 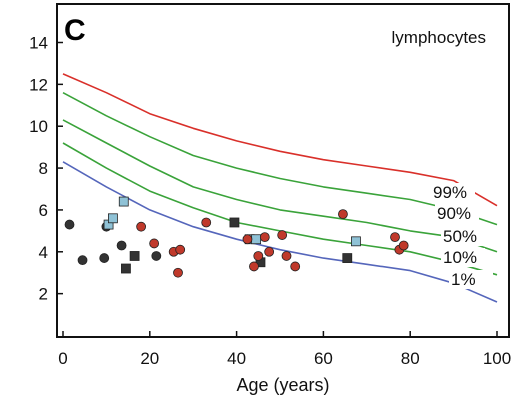 What do you see at coordinates (149, 358) in the screenshot?
I see `x-tick-label: 20` at bounding box center [149, 358].